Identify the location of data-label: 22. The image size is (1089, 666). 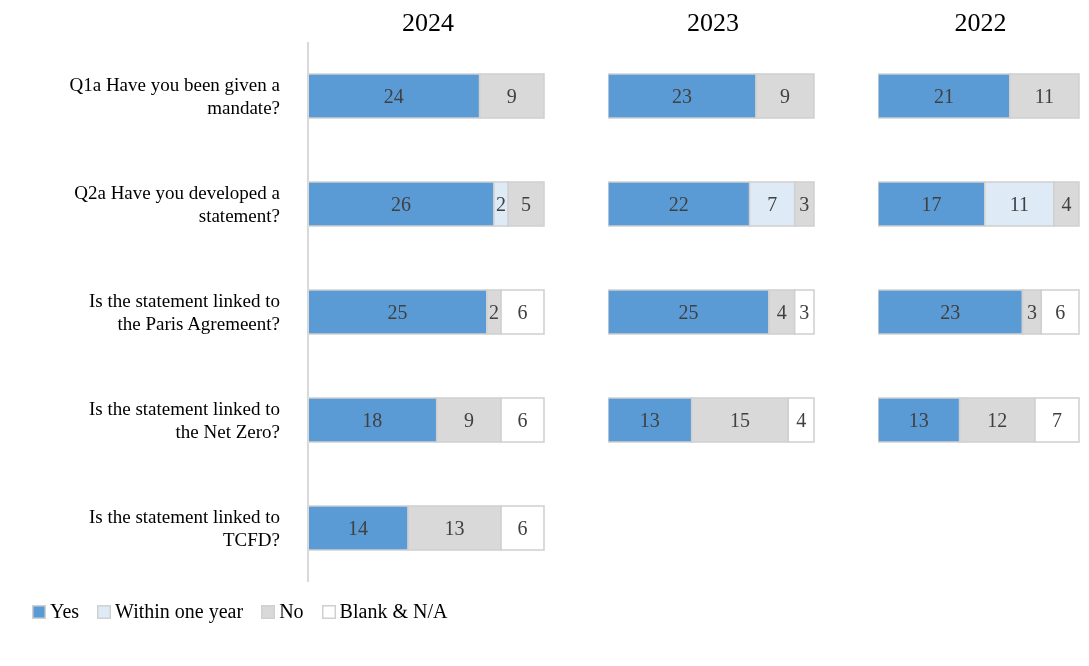
(678, 204).